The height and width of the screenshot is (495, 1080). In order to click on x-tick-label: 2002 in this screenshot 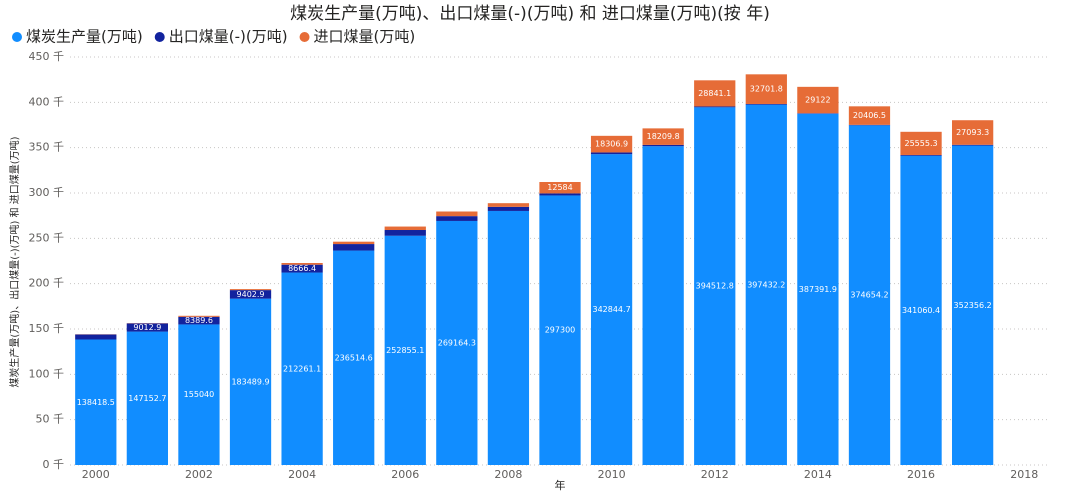, I will do `click(199, 474)`.